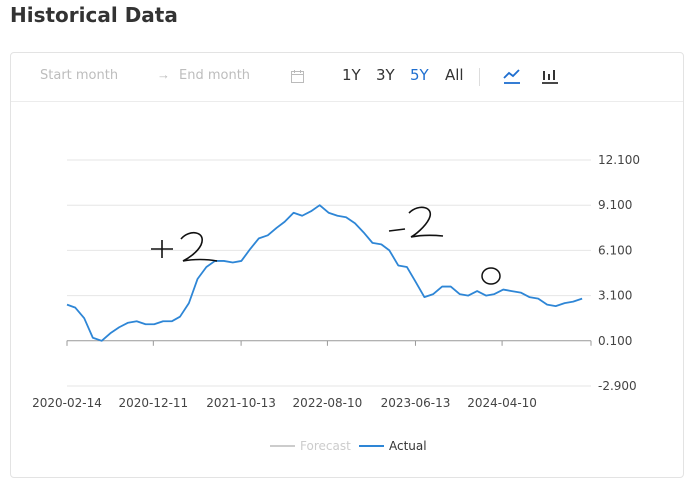 This screenshot has height=486, width=690. What do you see at coordinates (385, 75) in the screenshot?
I see `range-3y-button: 3Y` at bounding box center [385, 75].